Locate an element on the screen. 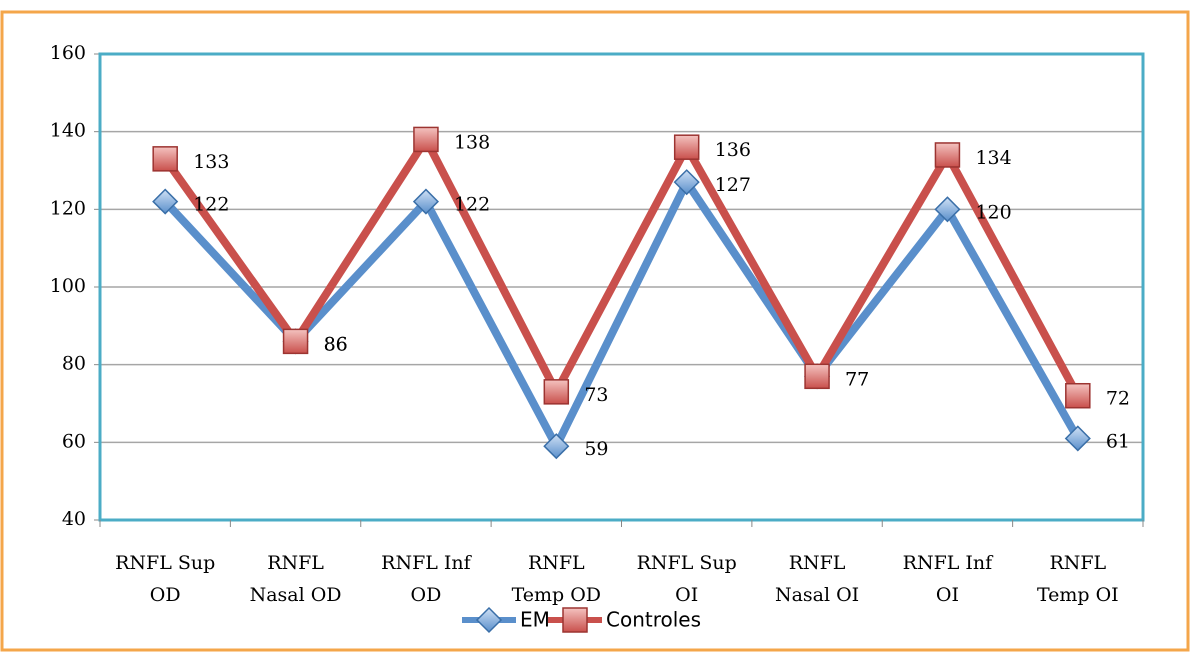  x-tick-label: RNFL Nasal OD is located at coordinates (295, 579).